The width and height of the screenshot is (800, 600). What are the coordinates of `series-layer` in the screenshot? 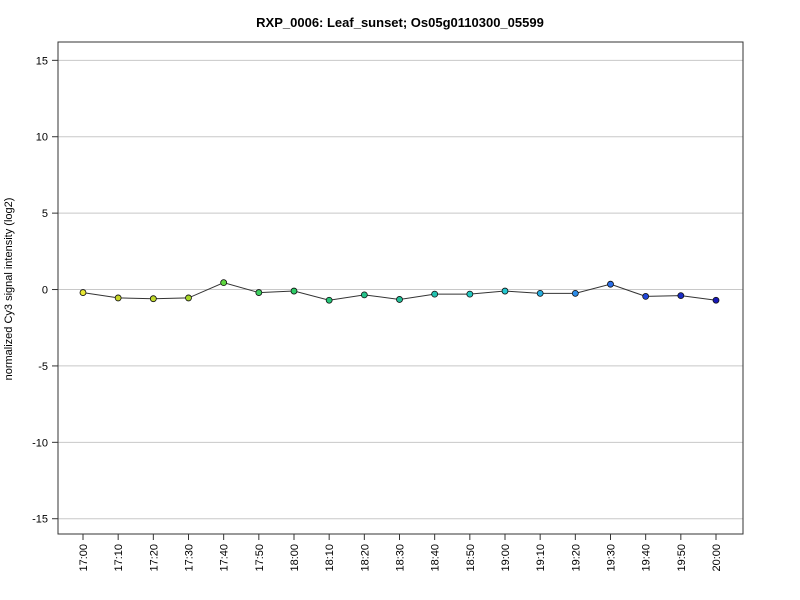 It's located at (399, 291).